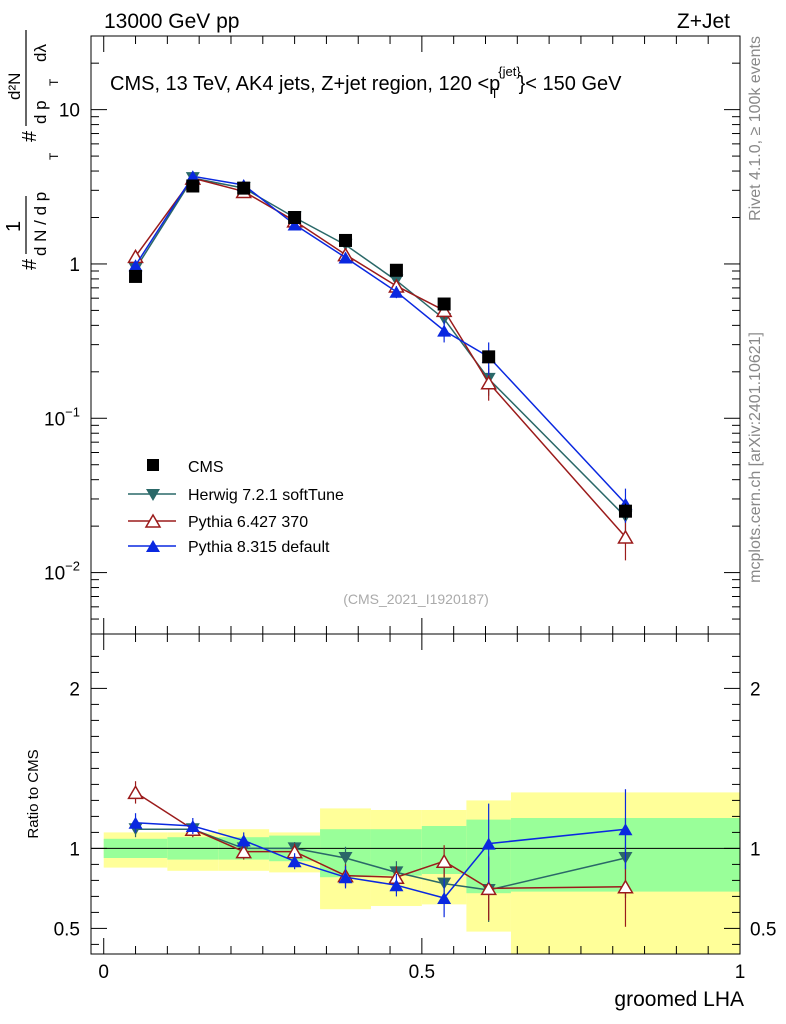 The image size is (786, 1024). I want to click on ylabel-dpT: d p, so click(40, 112).